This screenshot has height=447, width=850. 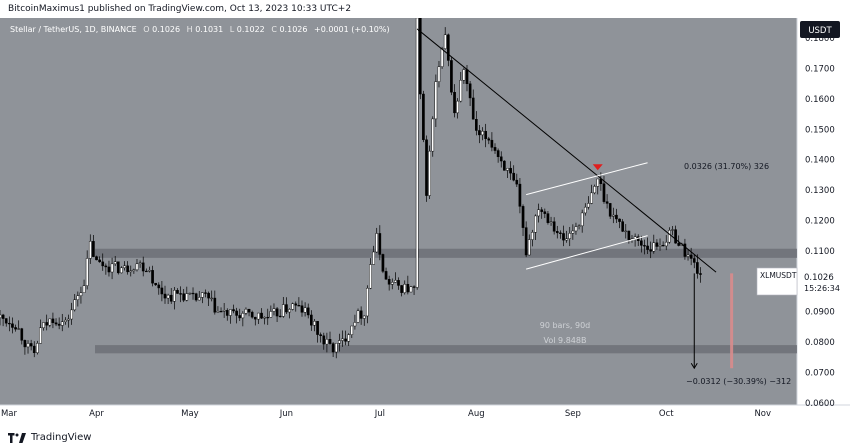 What do you see at coordinates (573, 414) in the screenshot?
I see `x-tick-label: Sep` at bounding box center [573, 414].